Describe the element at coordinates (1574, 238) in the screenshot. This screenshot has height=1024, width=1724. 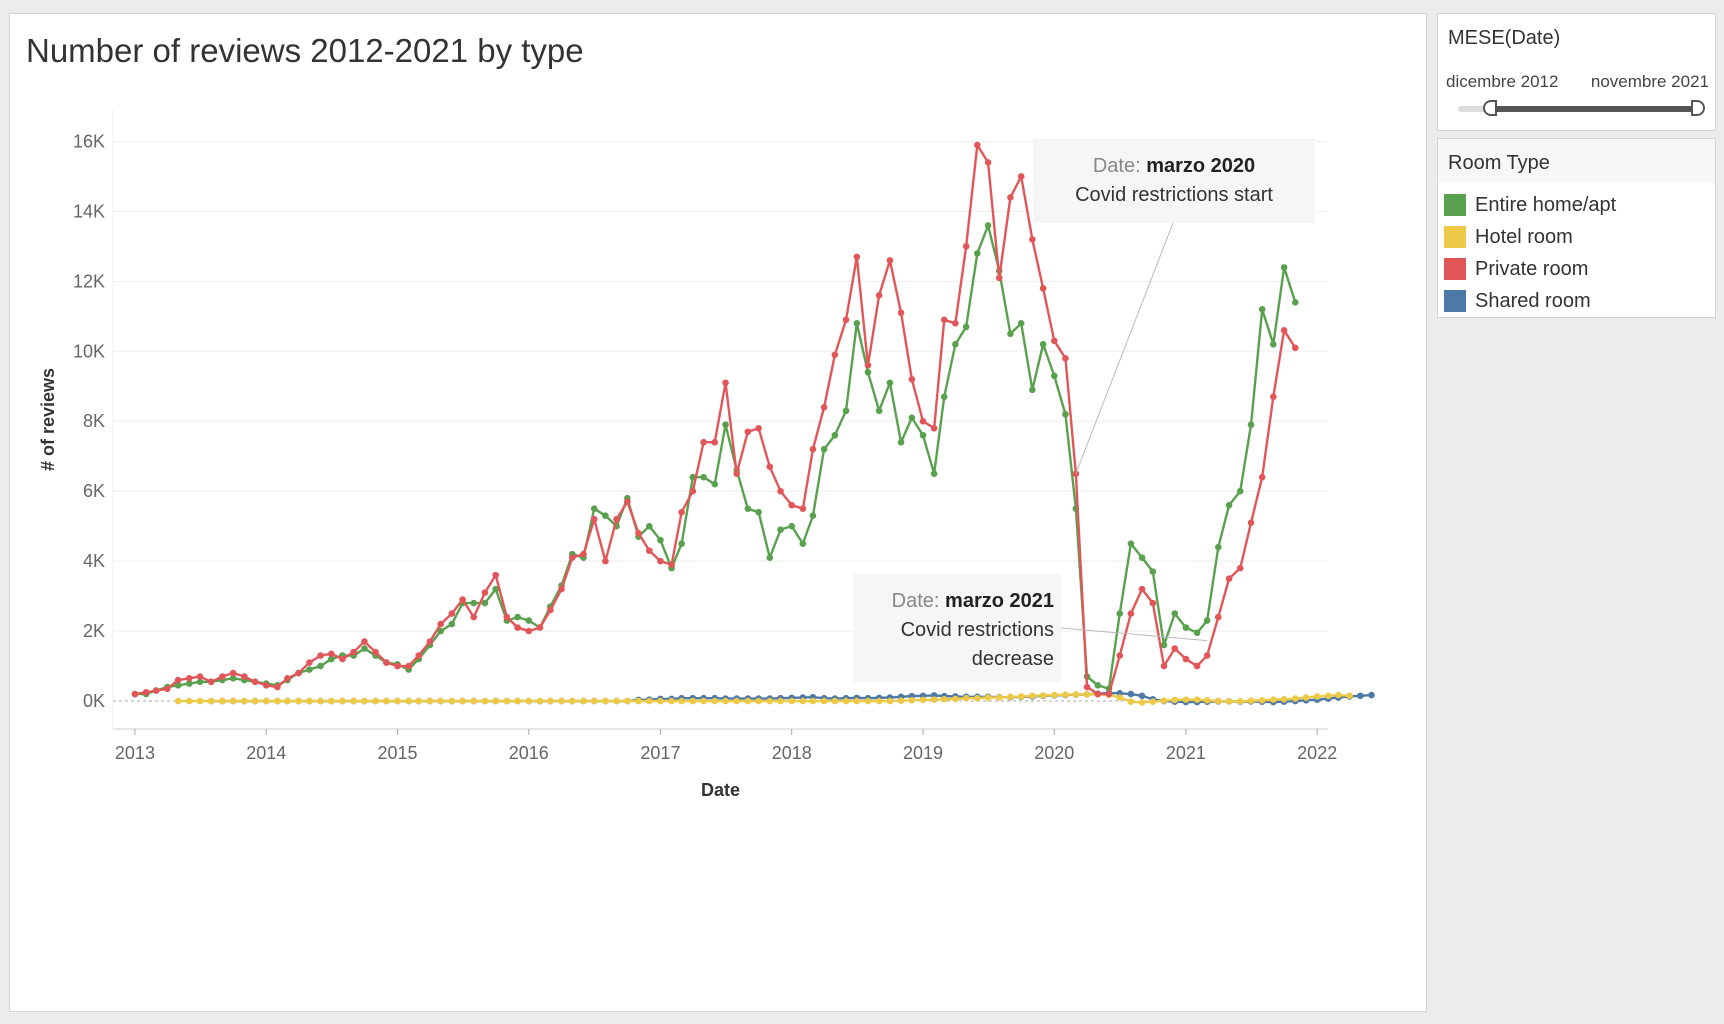
I see `legend-item-hotel-room: Hotel room` at that location.